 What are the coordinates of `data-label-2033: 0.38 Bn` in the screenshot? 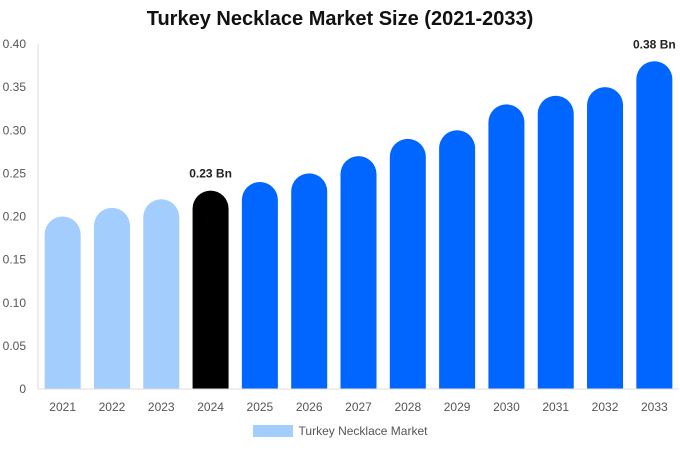 It's located at (654, 44).